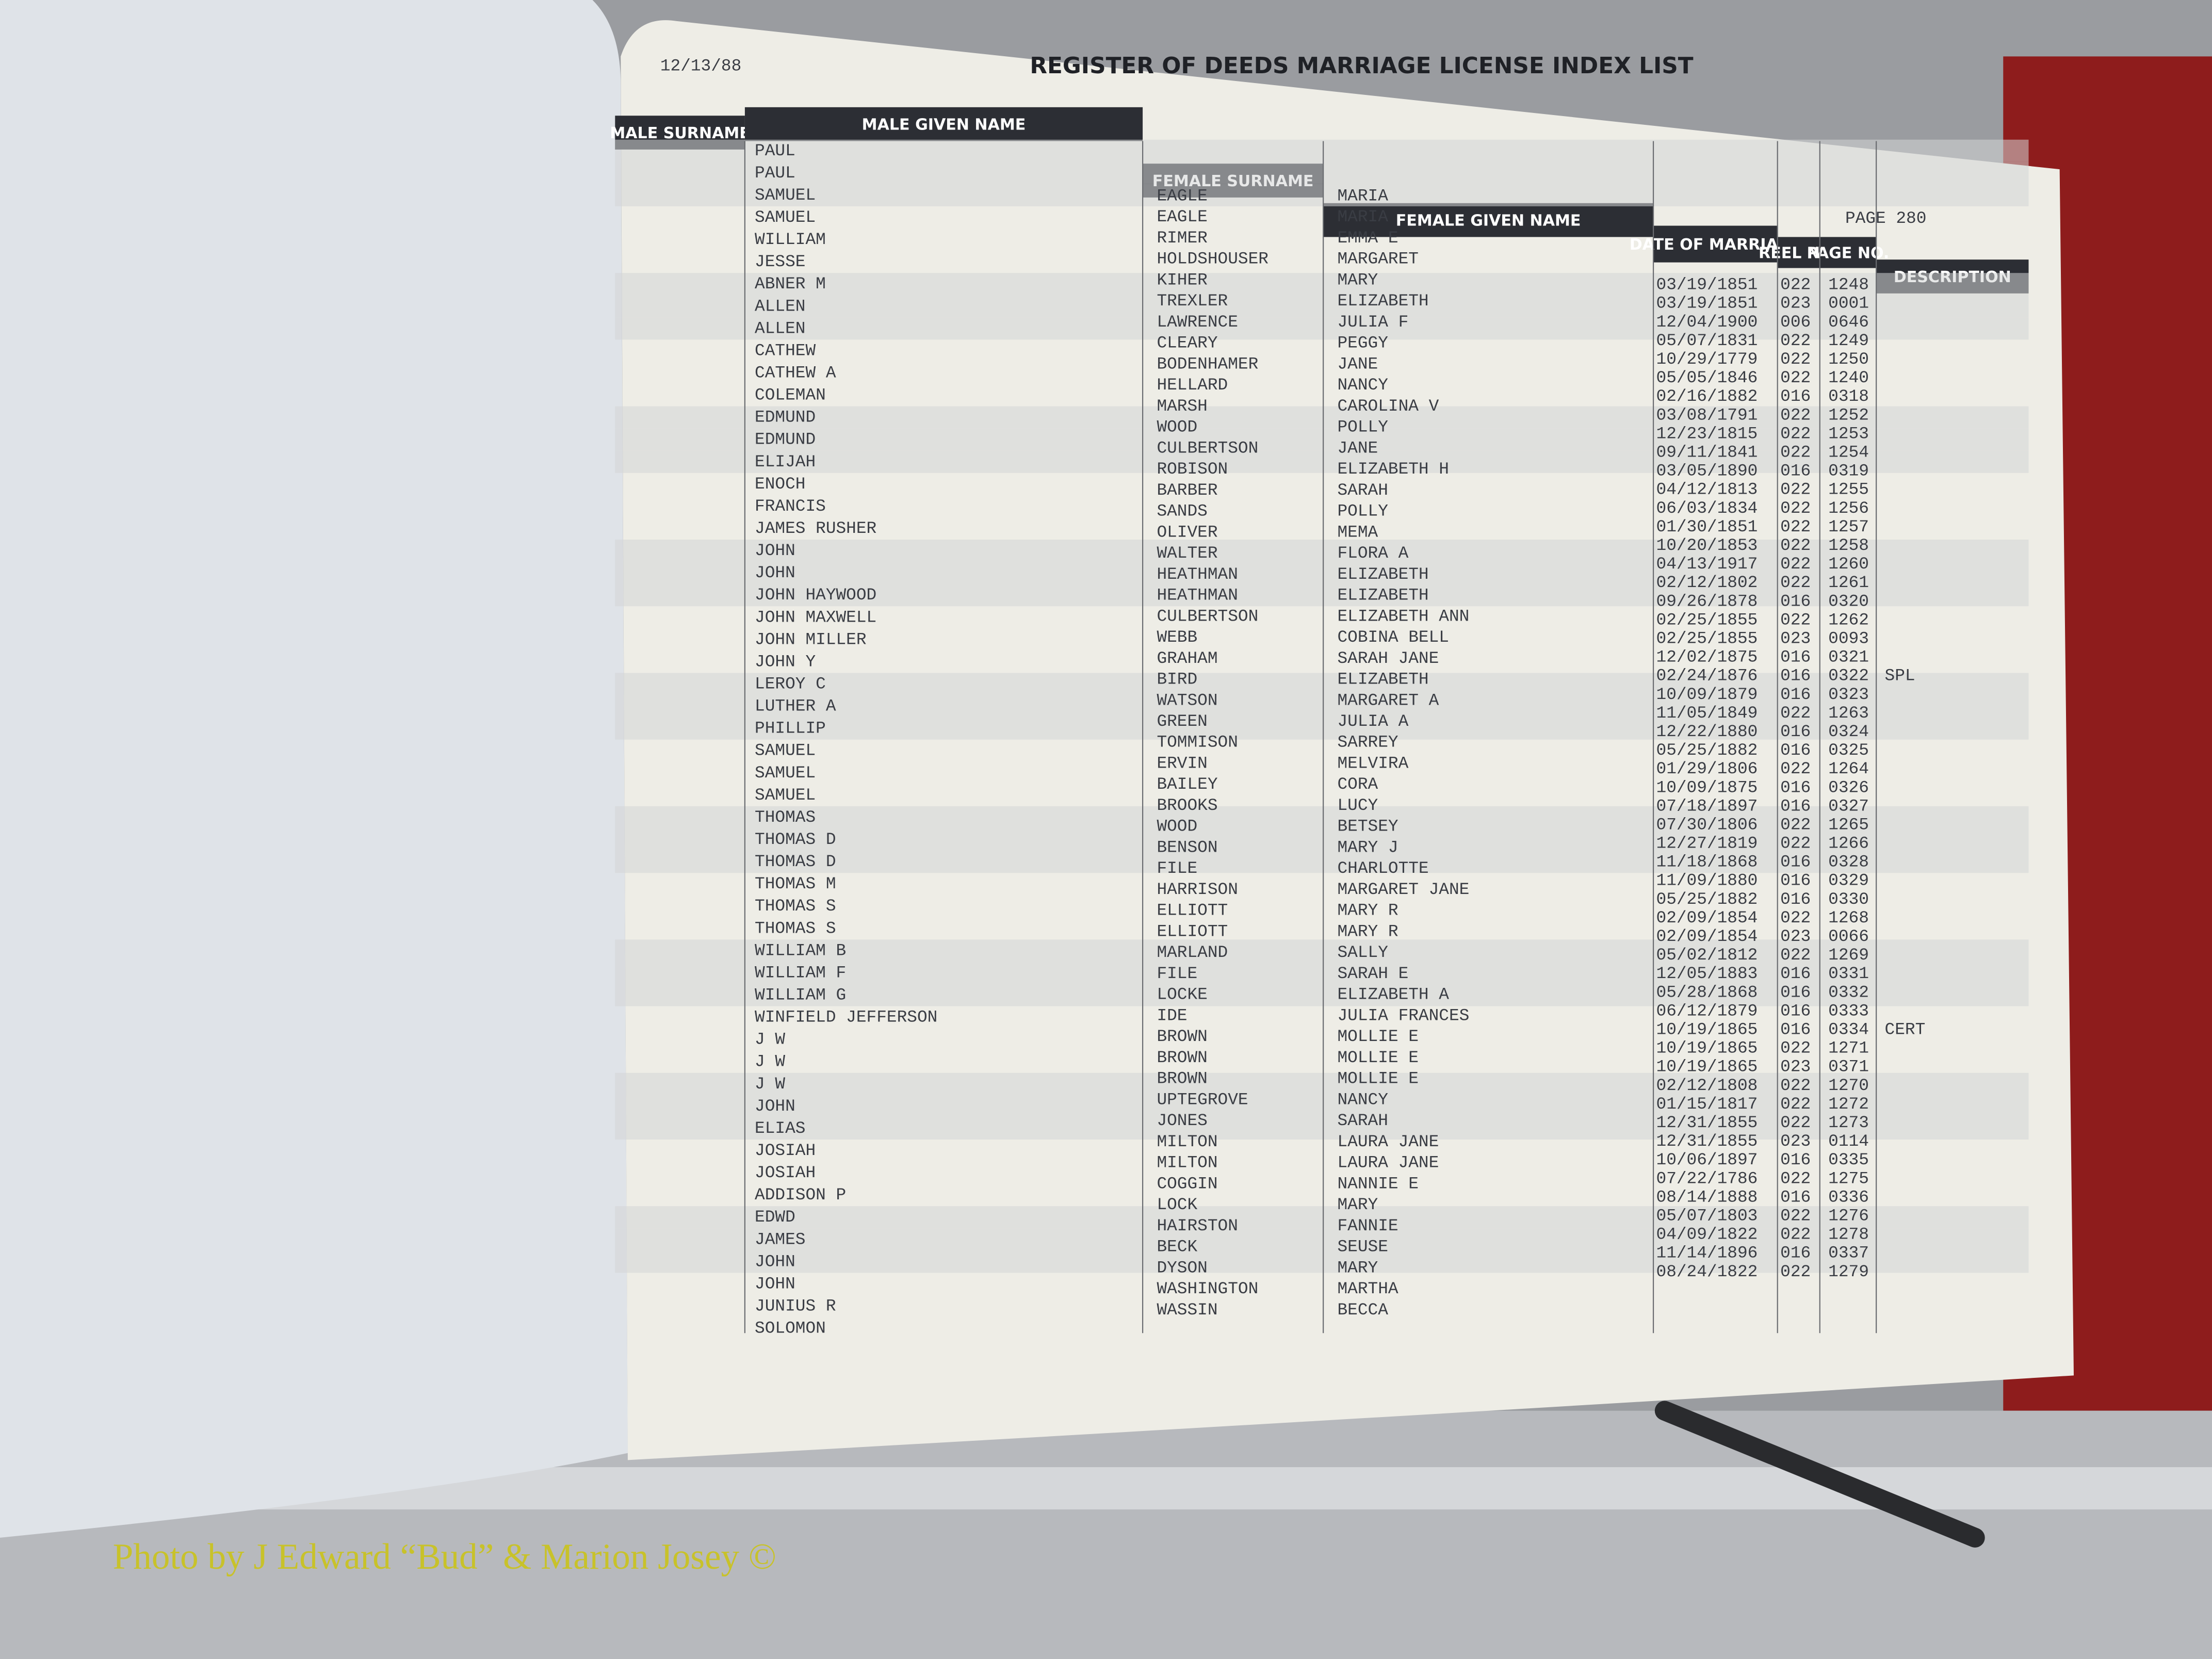  What do you see at coordinates (780, 1128) in the screenshot?
I see `male-given-name: ELIAS` at bounding box center [780, 1128].